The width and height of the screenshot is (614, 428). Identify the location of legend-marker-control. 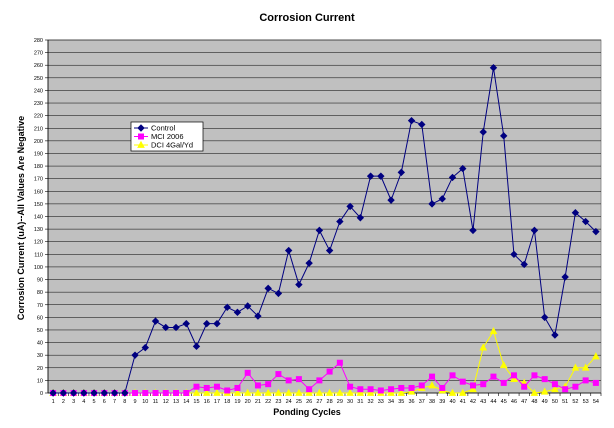
(141, 128).